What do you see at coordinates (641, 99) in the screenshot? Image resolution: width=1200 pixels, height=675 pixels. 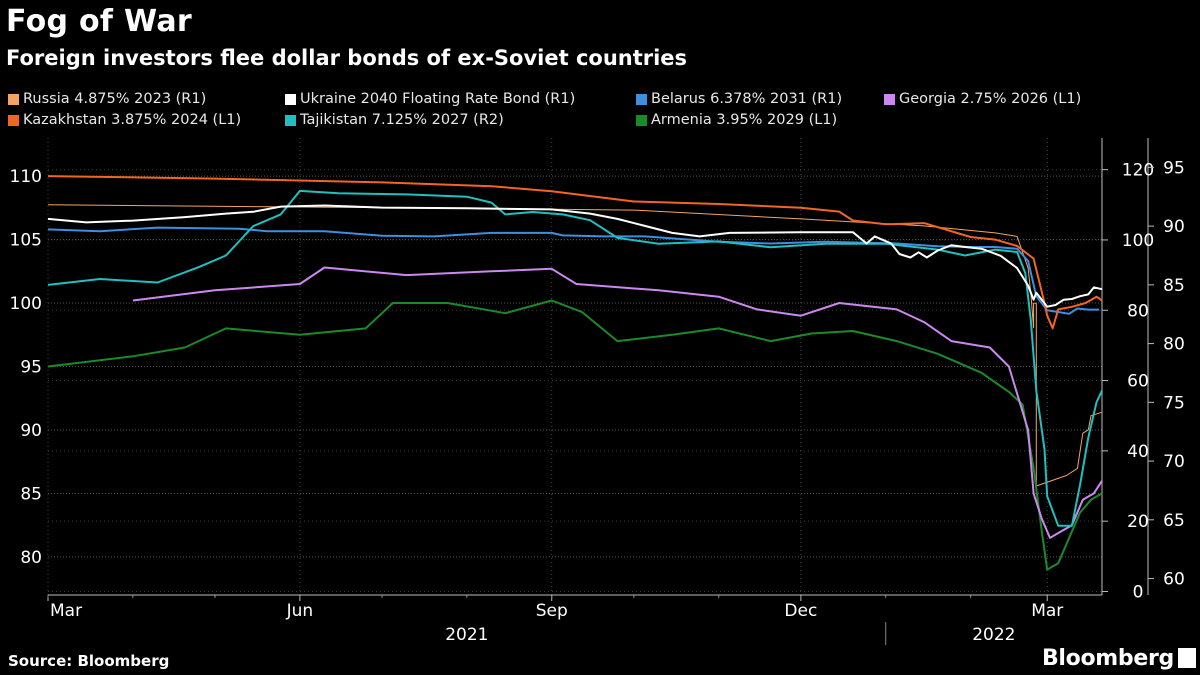 I see `legend-swatch-belarus` at bounding box center [641, 99].